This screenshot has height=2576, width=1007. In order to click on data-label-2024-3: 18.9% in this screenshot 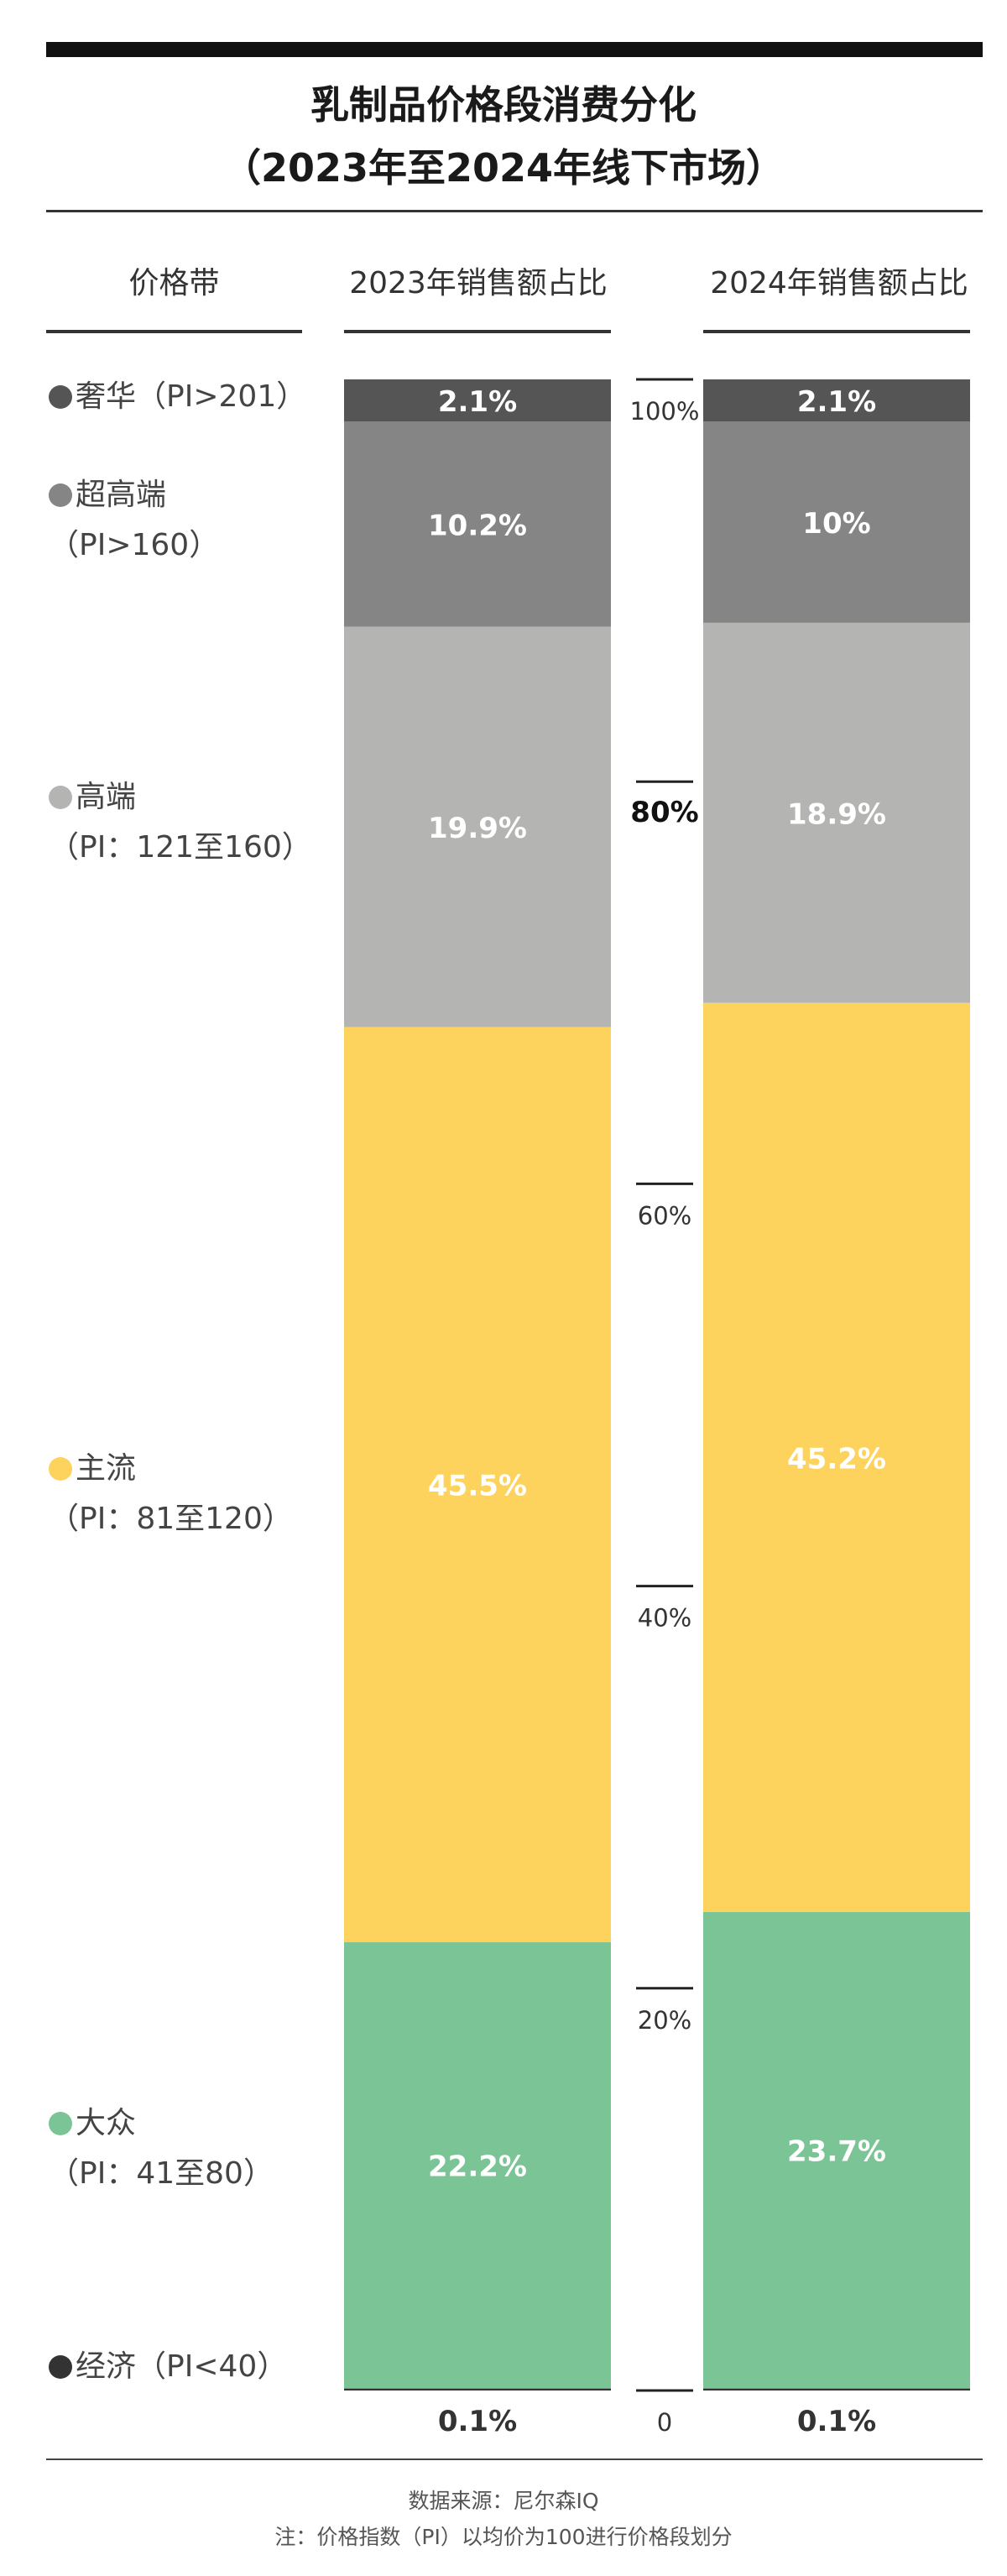, I will do `click(836, 814)`.